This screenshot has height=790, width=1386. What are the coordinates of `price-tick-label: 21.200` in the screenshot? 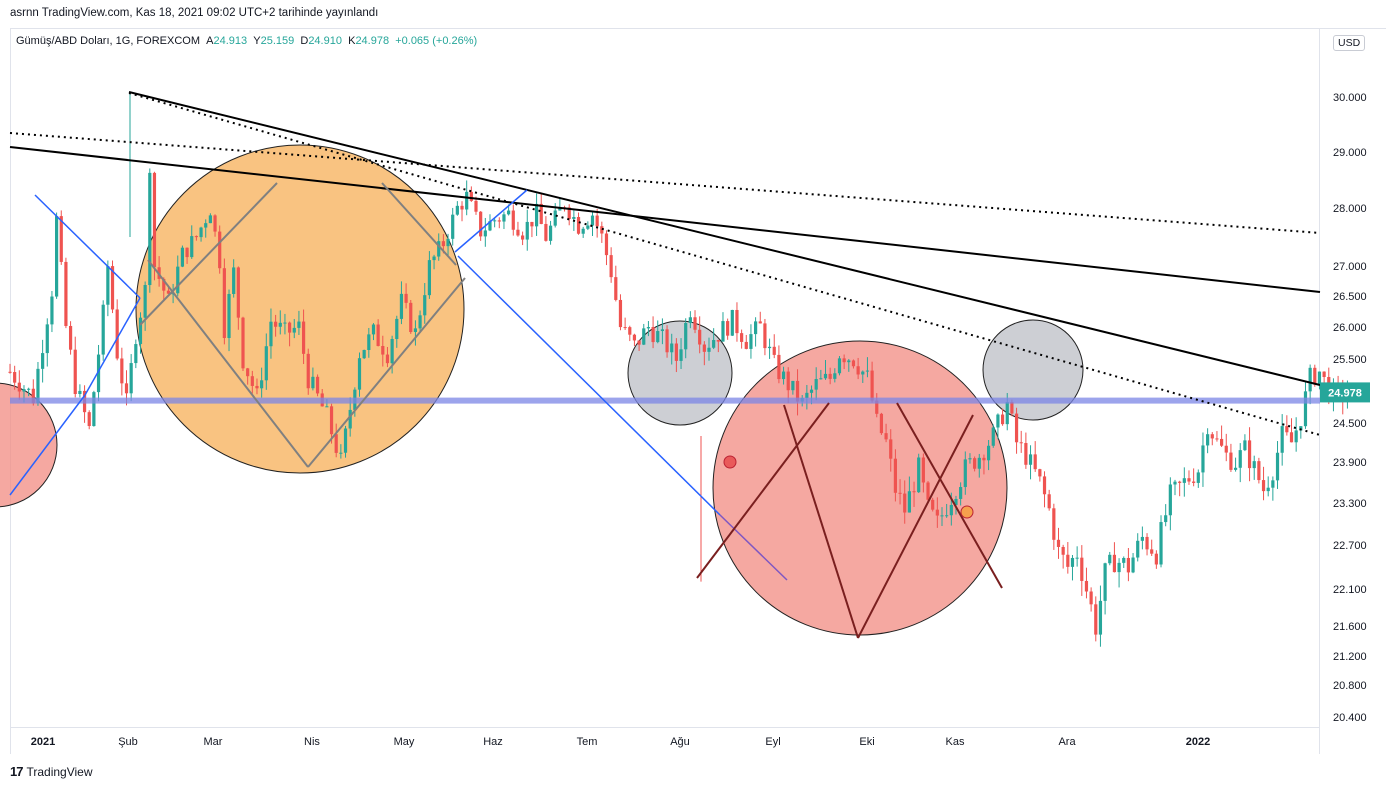 It's located at (1350, 657).